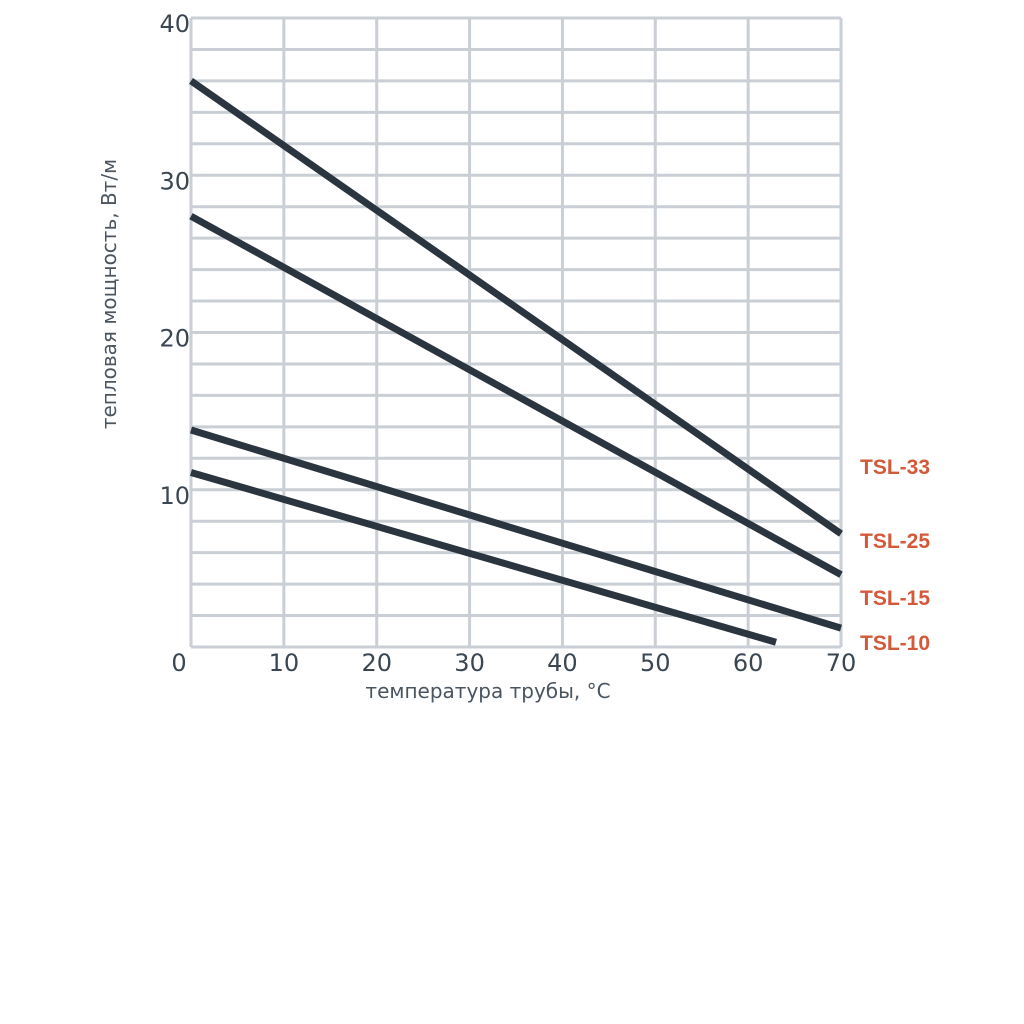 The height and width of the screenshot is (1024, 1024). Describe the element at coordinates (895, 541) in the screenshot. I see `series-label: TSL-25` at that location.